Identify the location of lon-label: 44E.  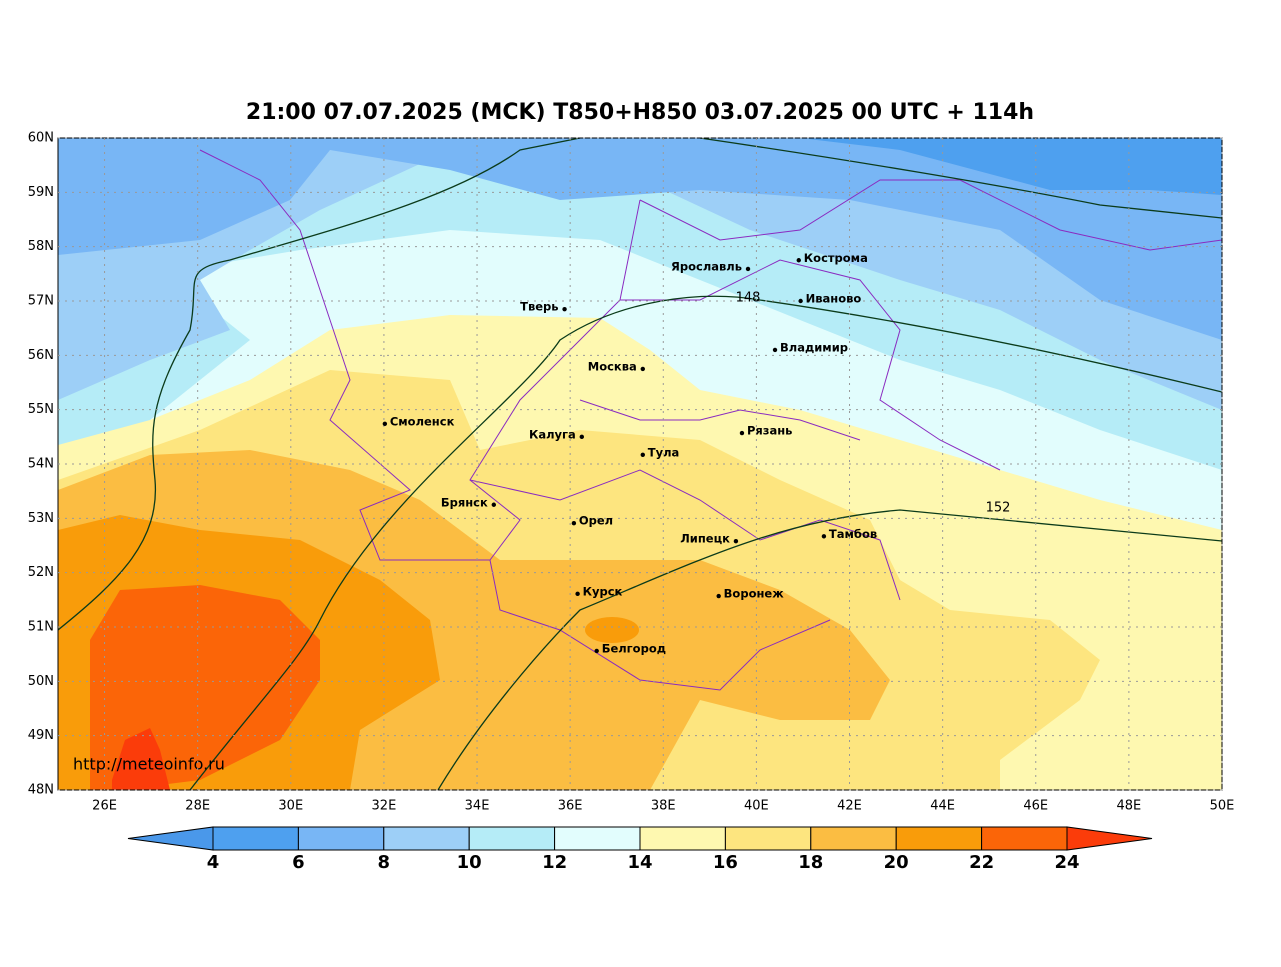
(942, 806).